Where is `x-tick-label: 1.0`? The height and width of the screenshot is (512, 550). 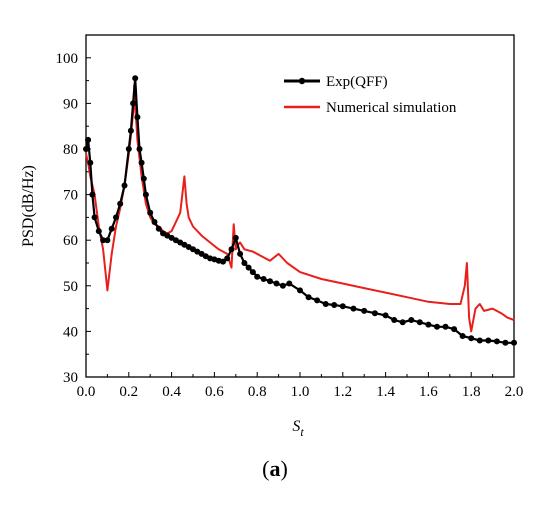
x-tick-label: 1.0 is located at coordinates (300, 392).